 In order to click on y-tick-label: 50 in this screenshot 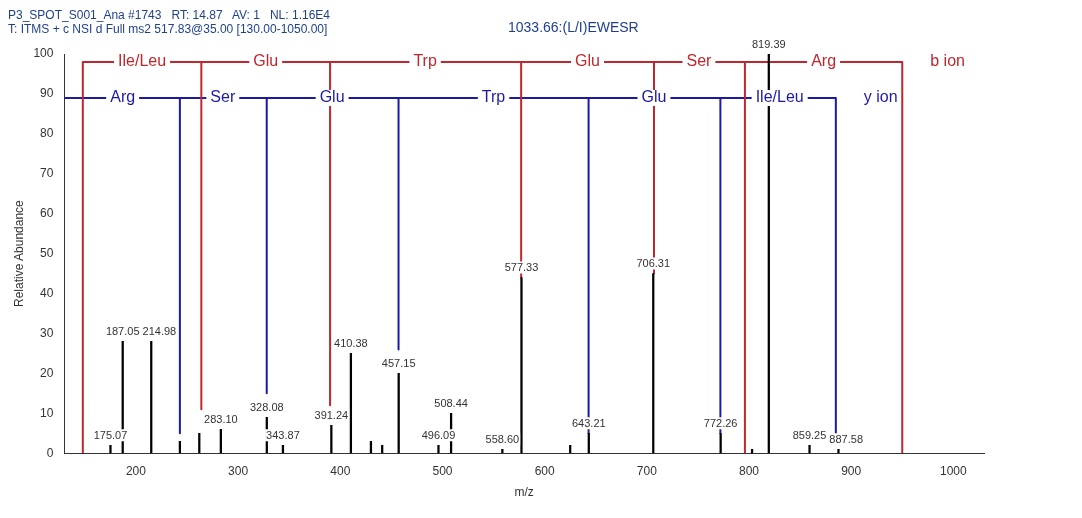, I will do `click(47, 252)`.